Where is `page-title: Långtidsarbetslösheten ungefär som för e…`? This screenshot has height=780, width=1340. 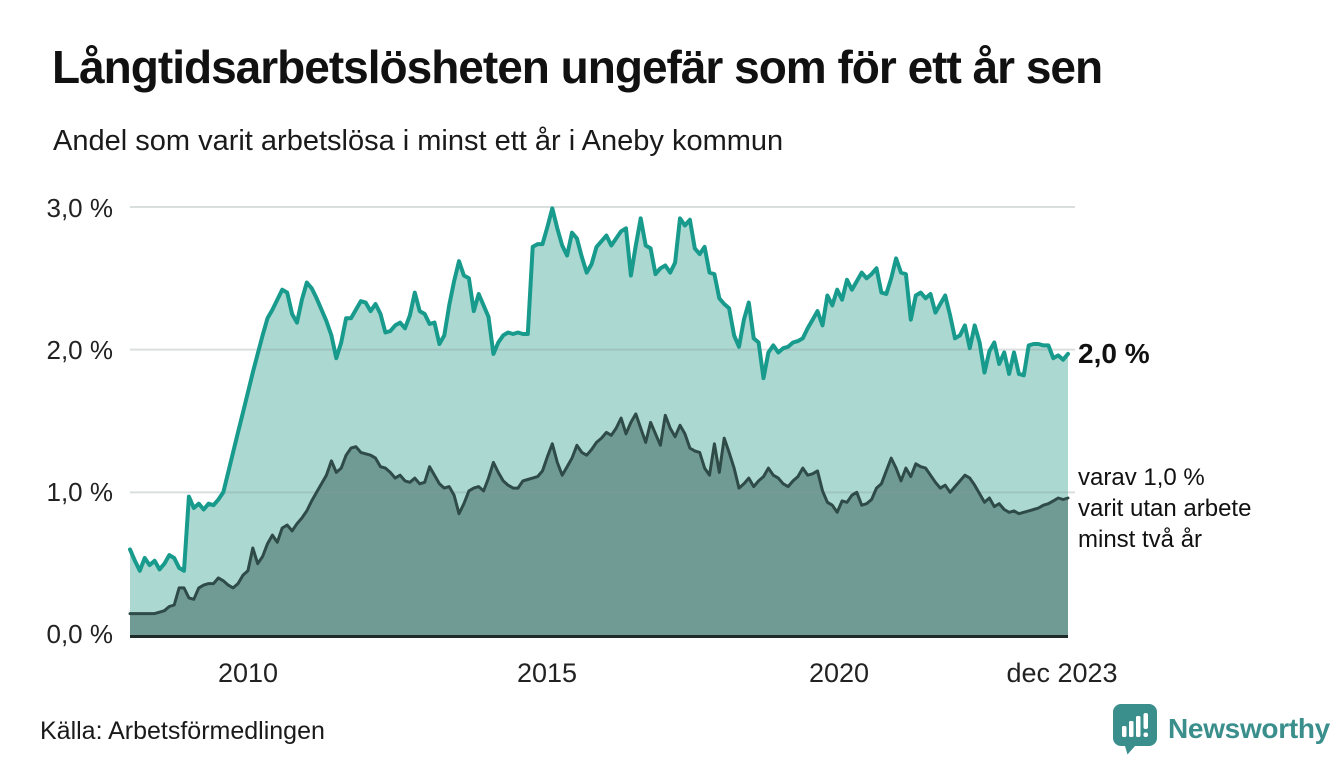
page-title: Långtidsarbetslösheten ungefär som för e… is located at coordinates (577, 67).